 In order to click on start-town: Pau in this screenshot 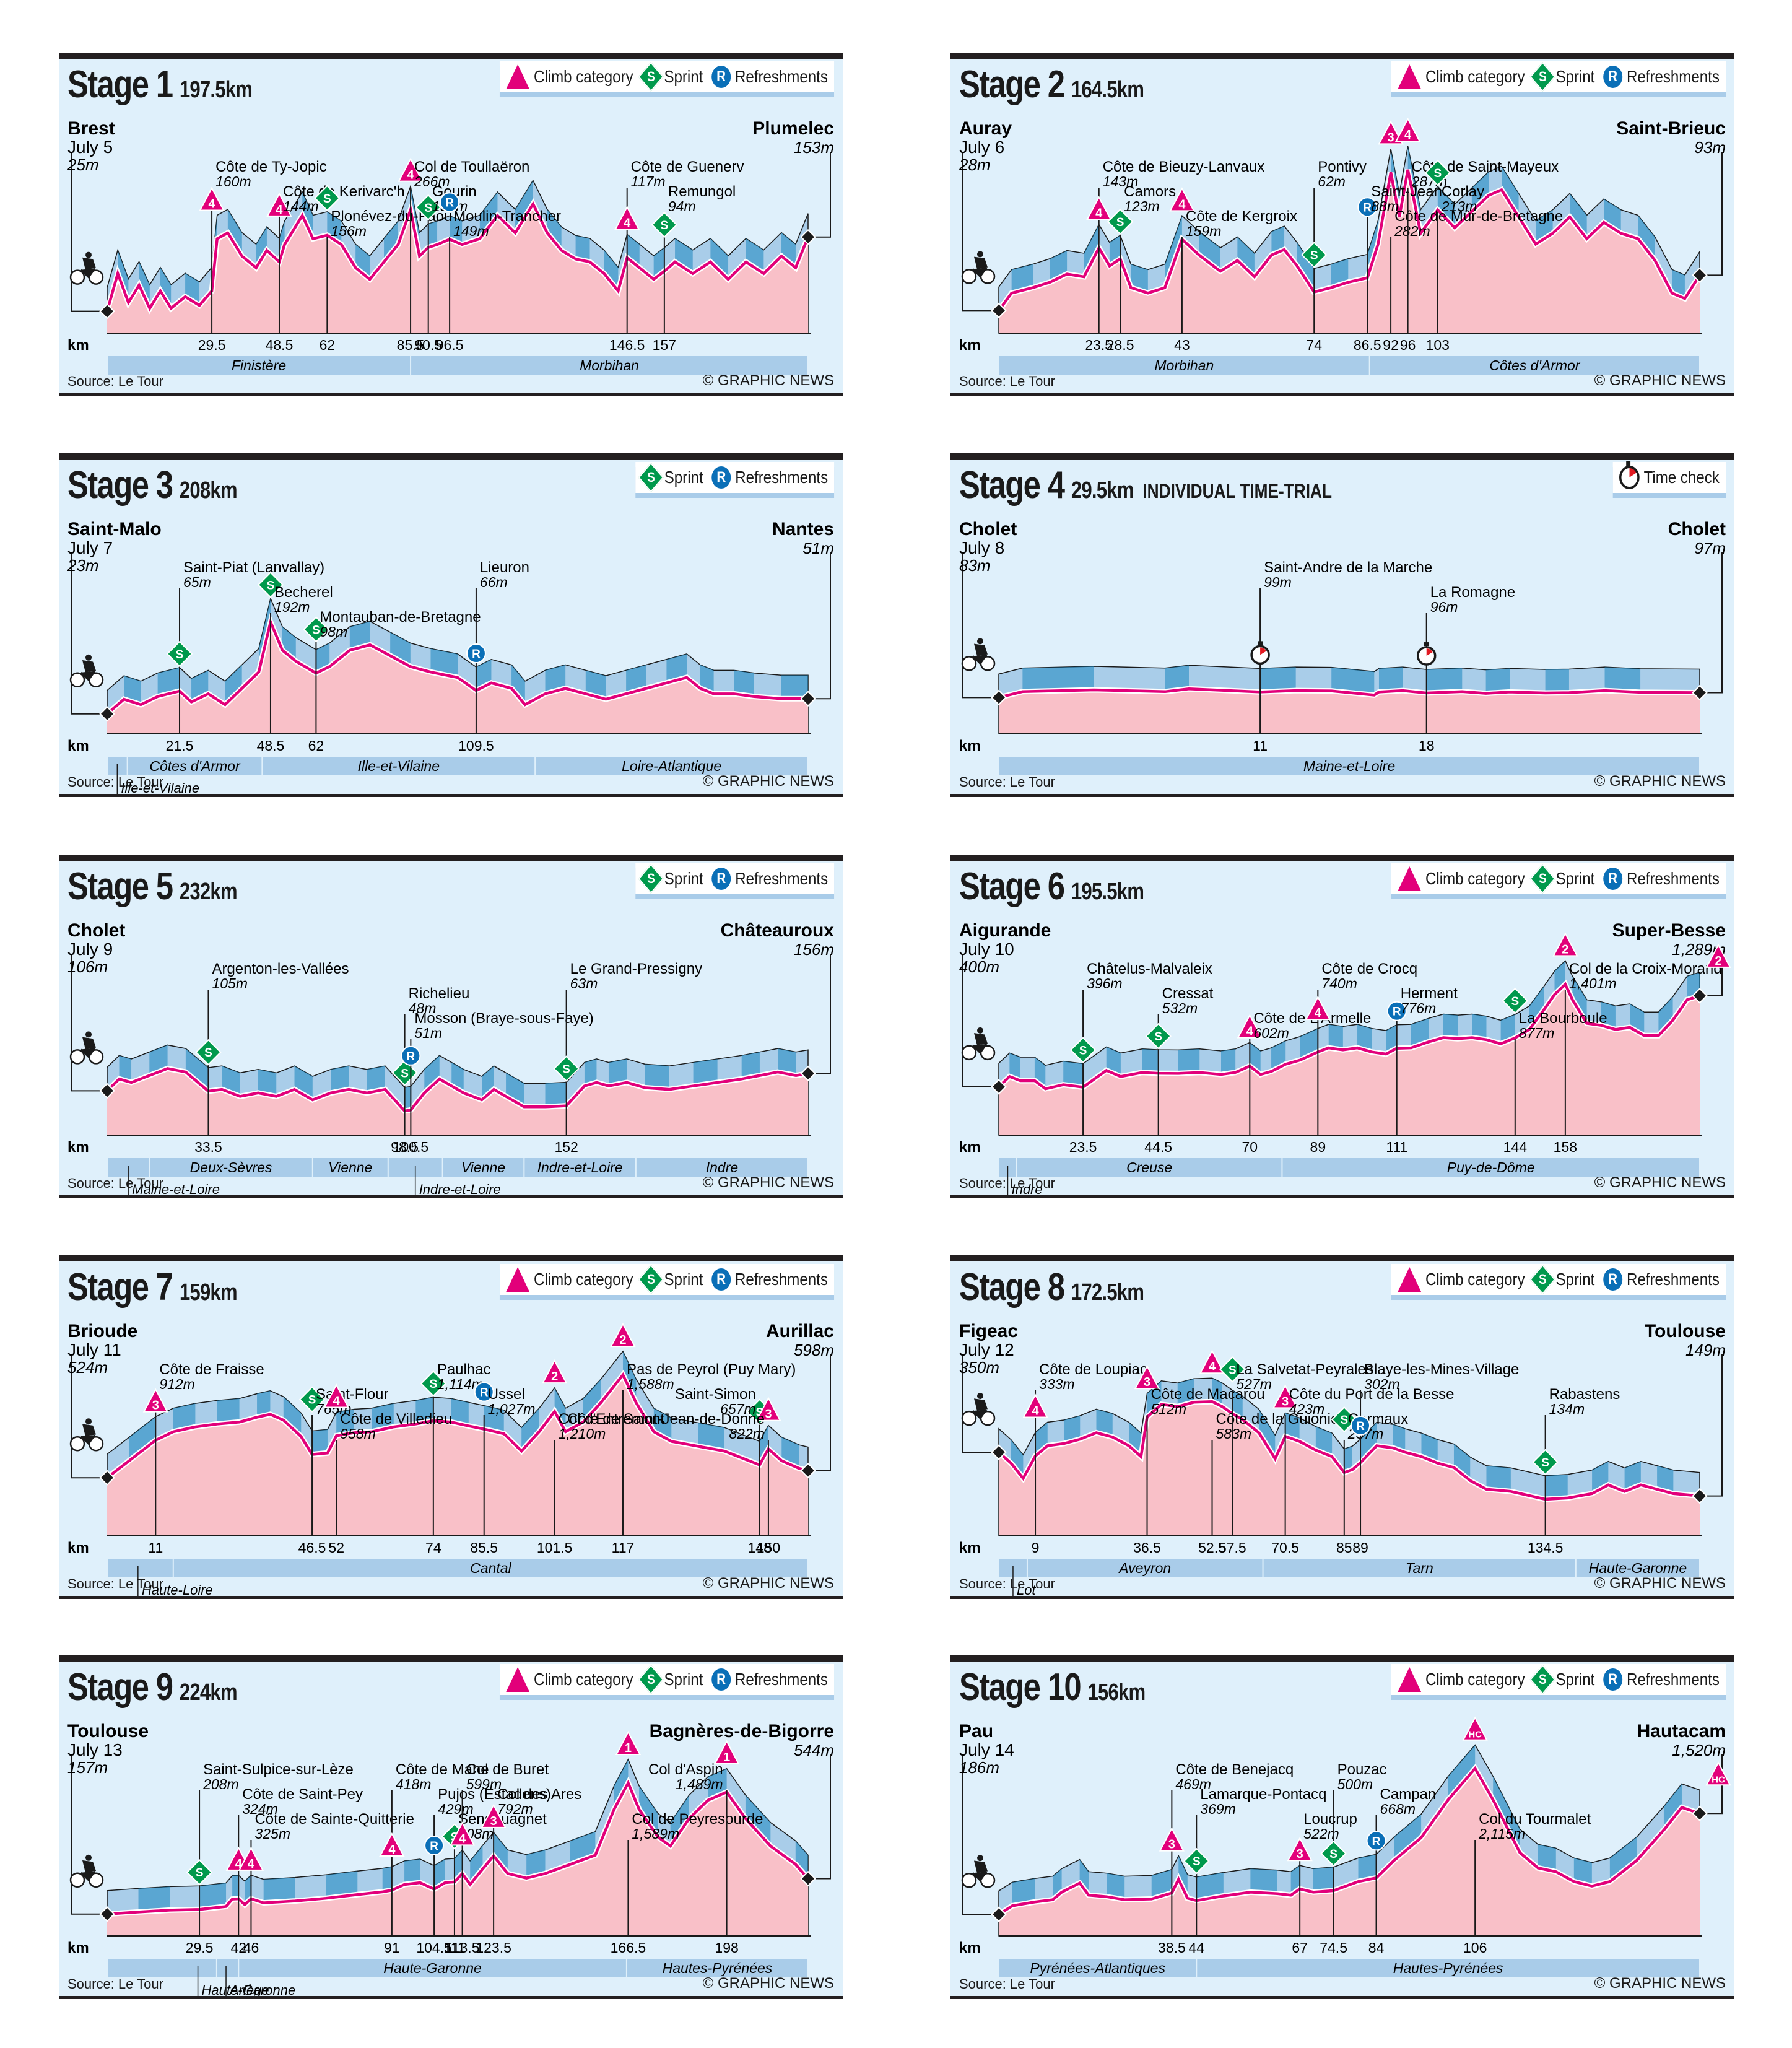, I will do `click(976, 1731)`.